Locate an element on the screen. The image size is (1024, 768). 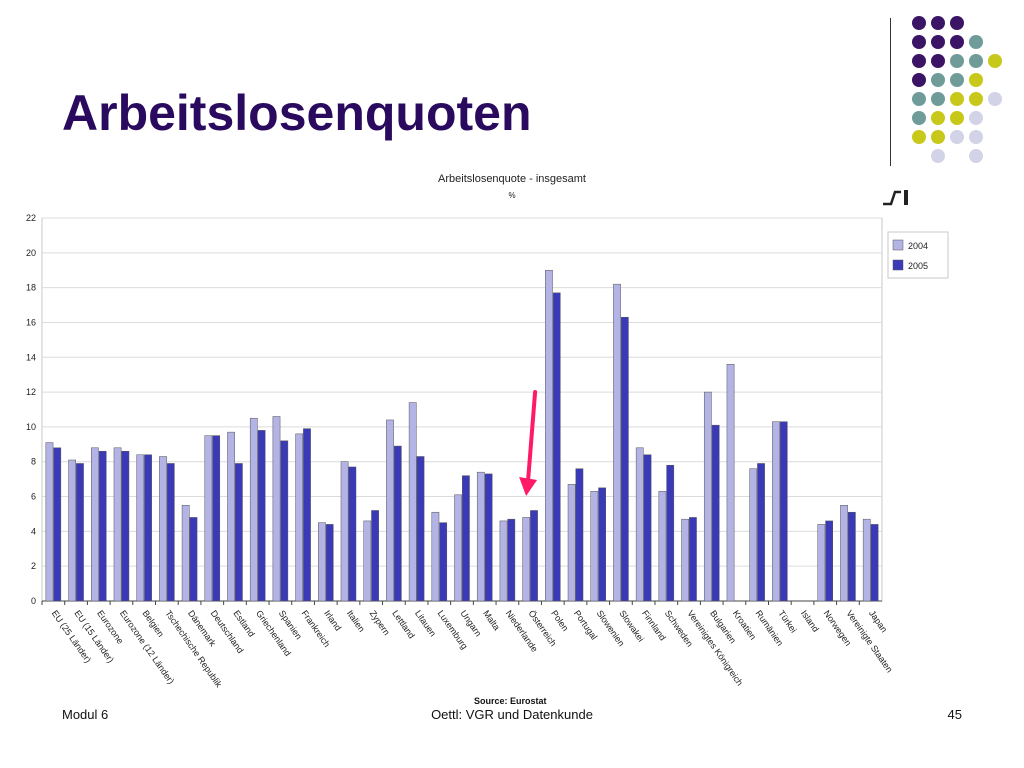
y-tick-label: 2 is located at coordinates (33, 566).